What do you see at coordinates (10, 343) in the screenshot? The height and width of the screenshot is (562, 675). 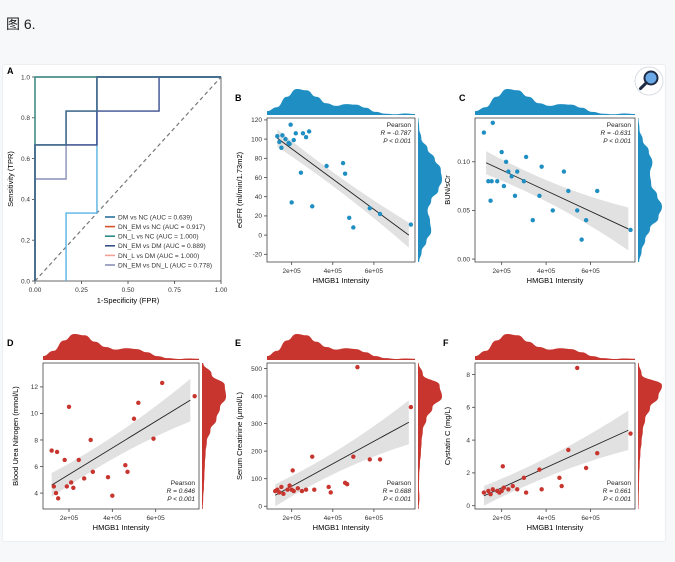 I see `panel-letter-d: D` at bounding box center [10, 343].